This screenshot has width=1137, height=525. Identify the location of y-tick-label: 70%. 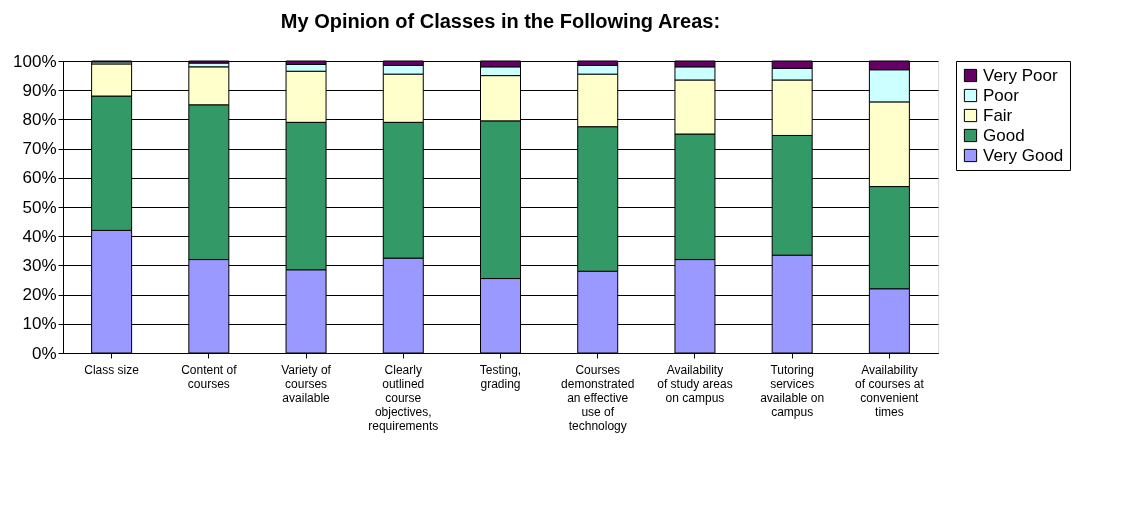
(39, 149).